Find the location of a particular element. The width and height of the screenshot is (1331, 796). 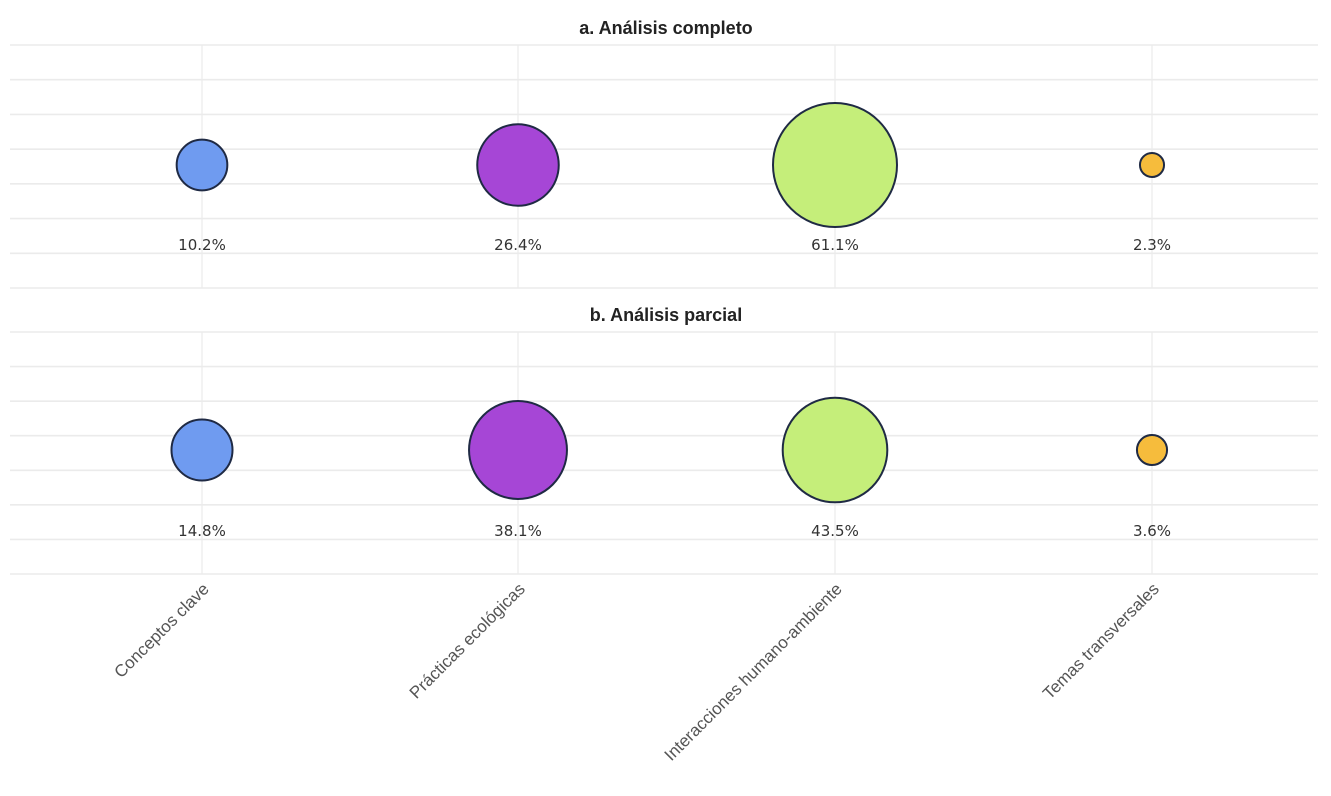

category-label: Conceptos clave is located at coordinates (162, 630).